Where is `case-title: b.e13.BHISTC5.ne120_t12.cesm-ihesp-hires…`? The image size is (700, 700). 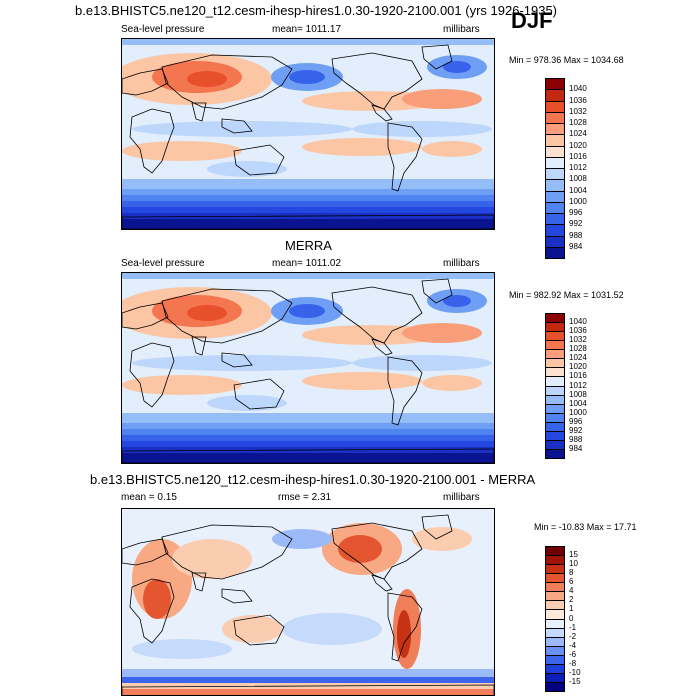 case-title: b.e13.BHISTC5.ne120_t12.cesm-ihesp-hires… is located at coordinates (316, 10).